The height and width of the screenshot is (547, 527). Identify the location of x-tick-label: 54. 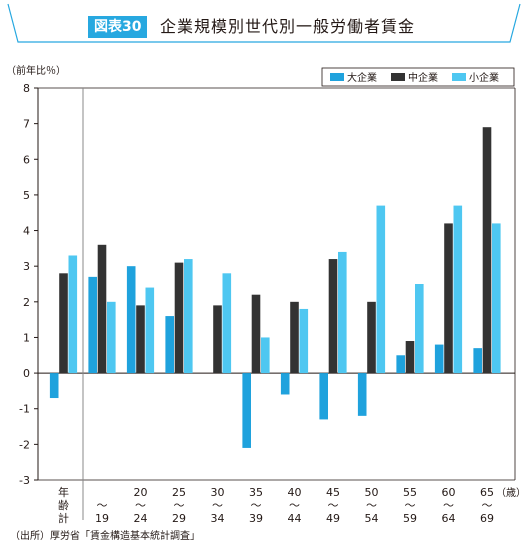
(372, 518).